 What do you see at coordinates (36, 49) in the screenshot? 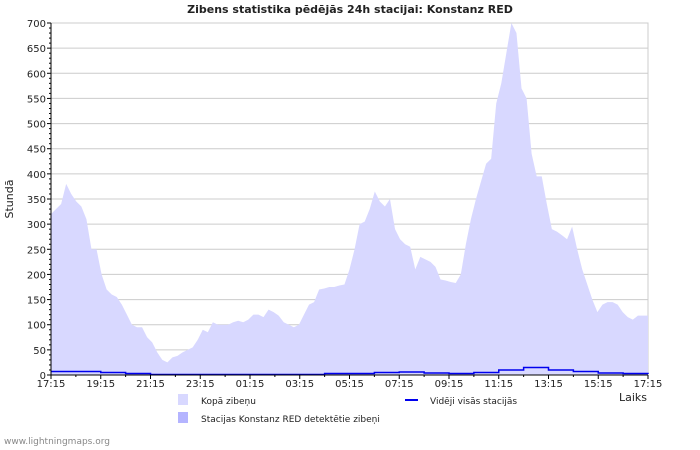
I see `y-tick-label: 650` at bounding box center [36, 49].